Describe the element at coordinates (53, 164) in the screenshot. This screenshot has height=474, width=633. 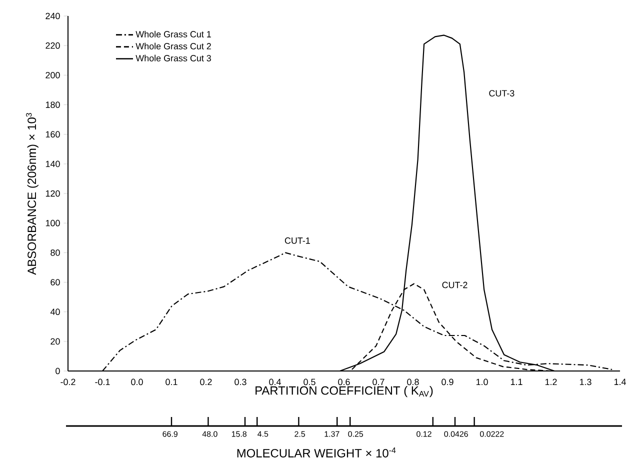
I see `y-tick-label: 140` at that location.